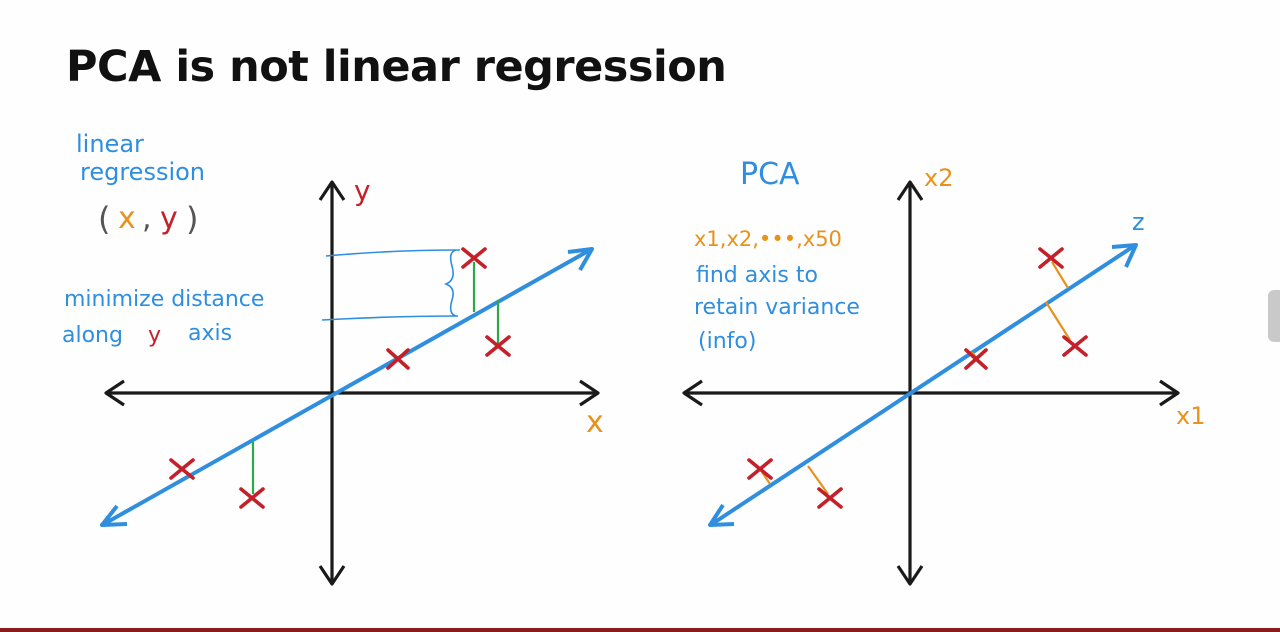  What do you see at coordinates (352, 393) in the screenshot?
I see `left-x-axis` at bounding box center [352, 393].